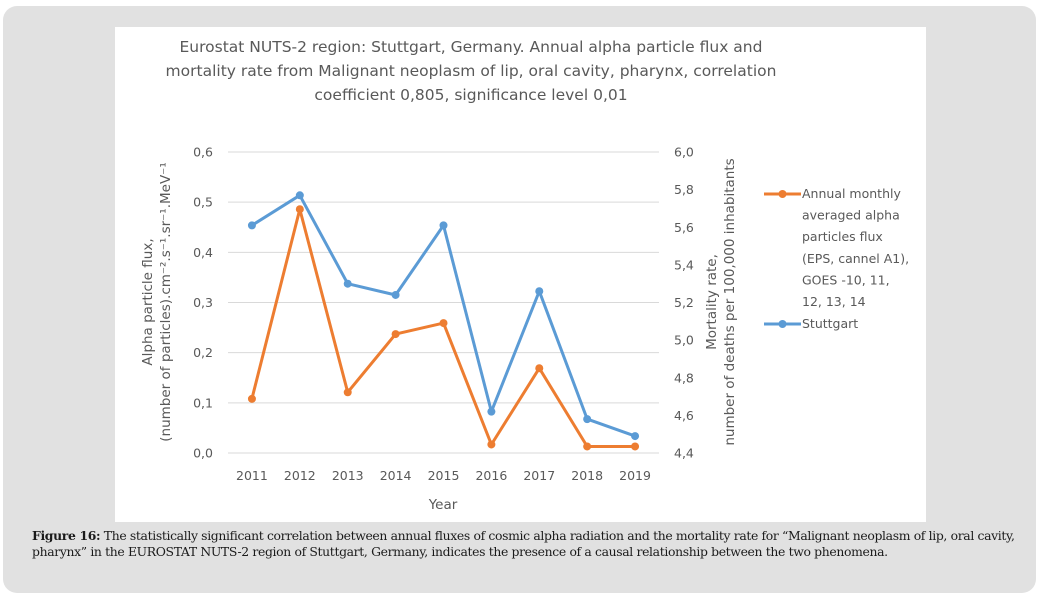  I want to click on x-tick-label: 2012, so click(300, 475).